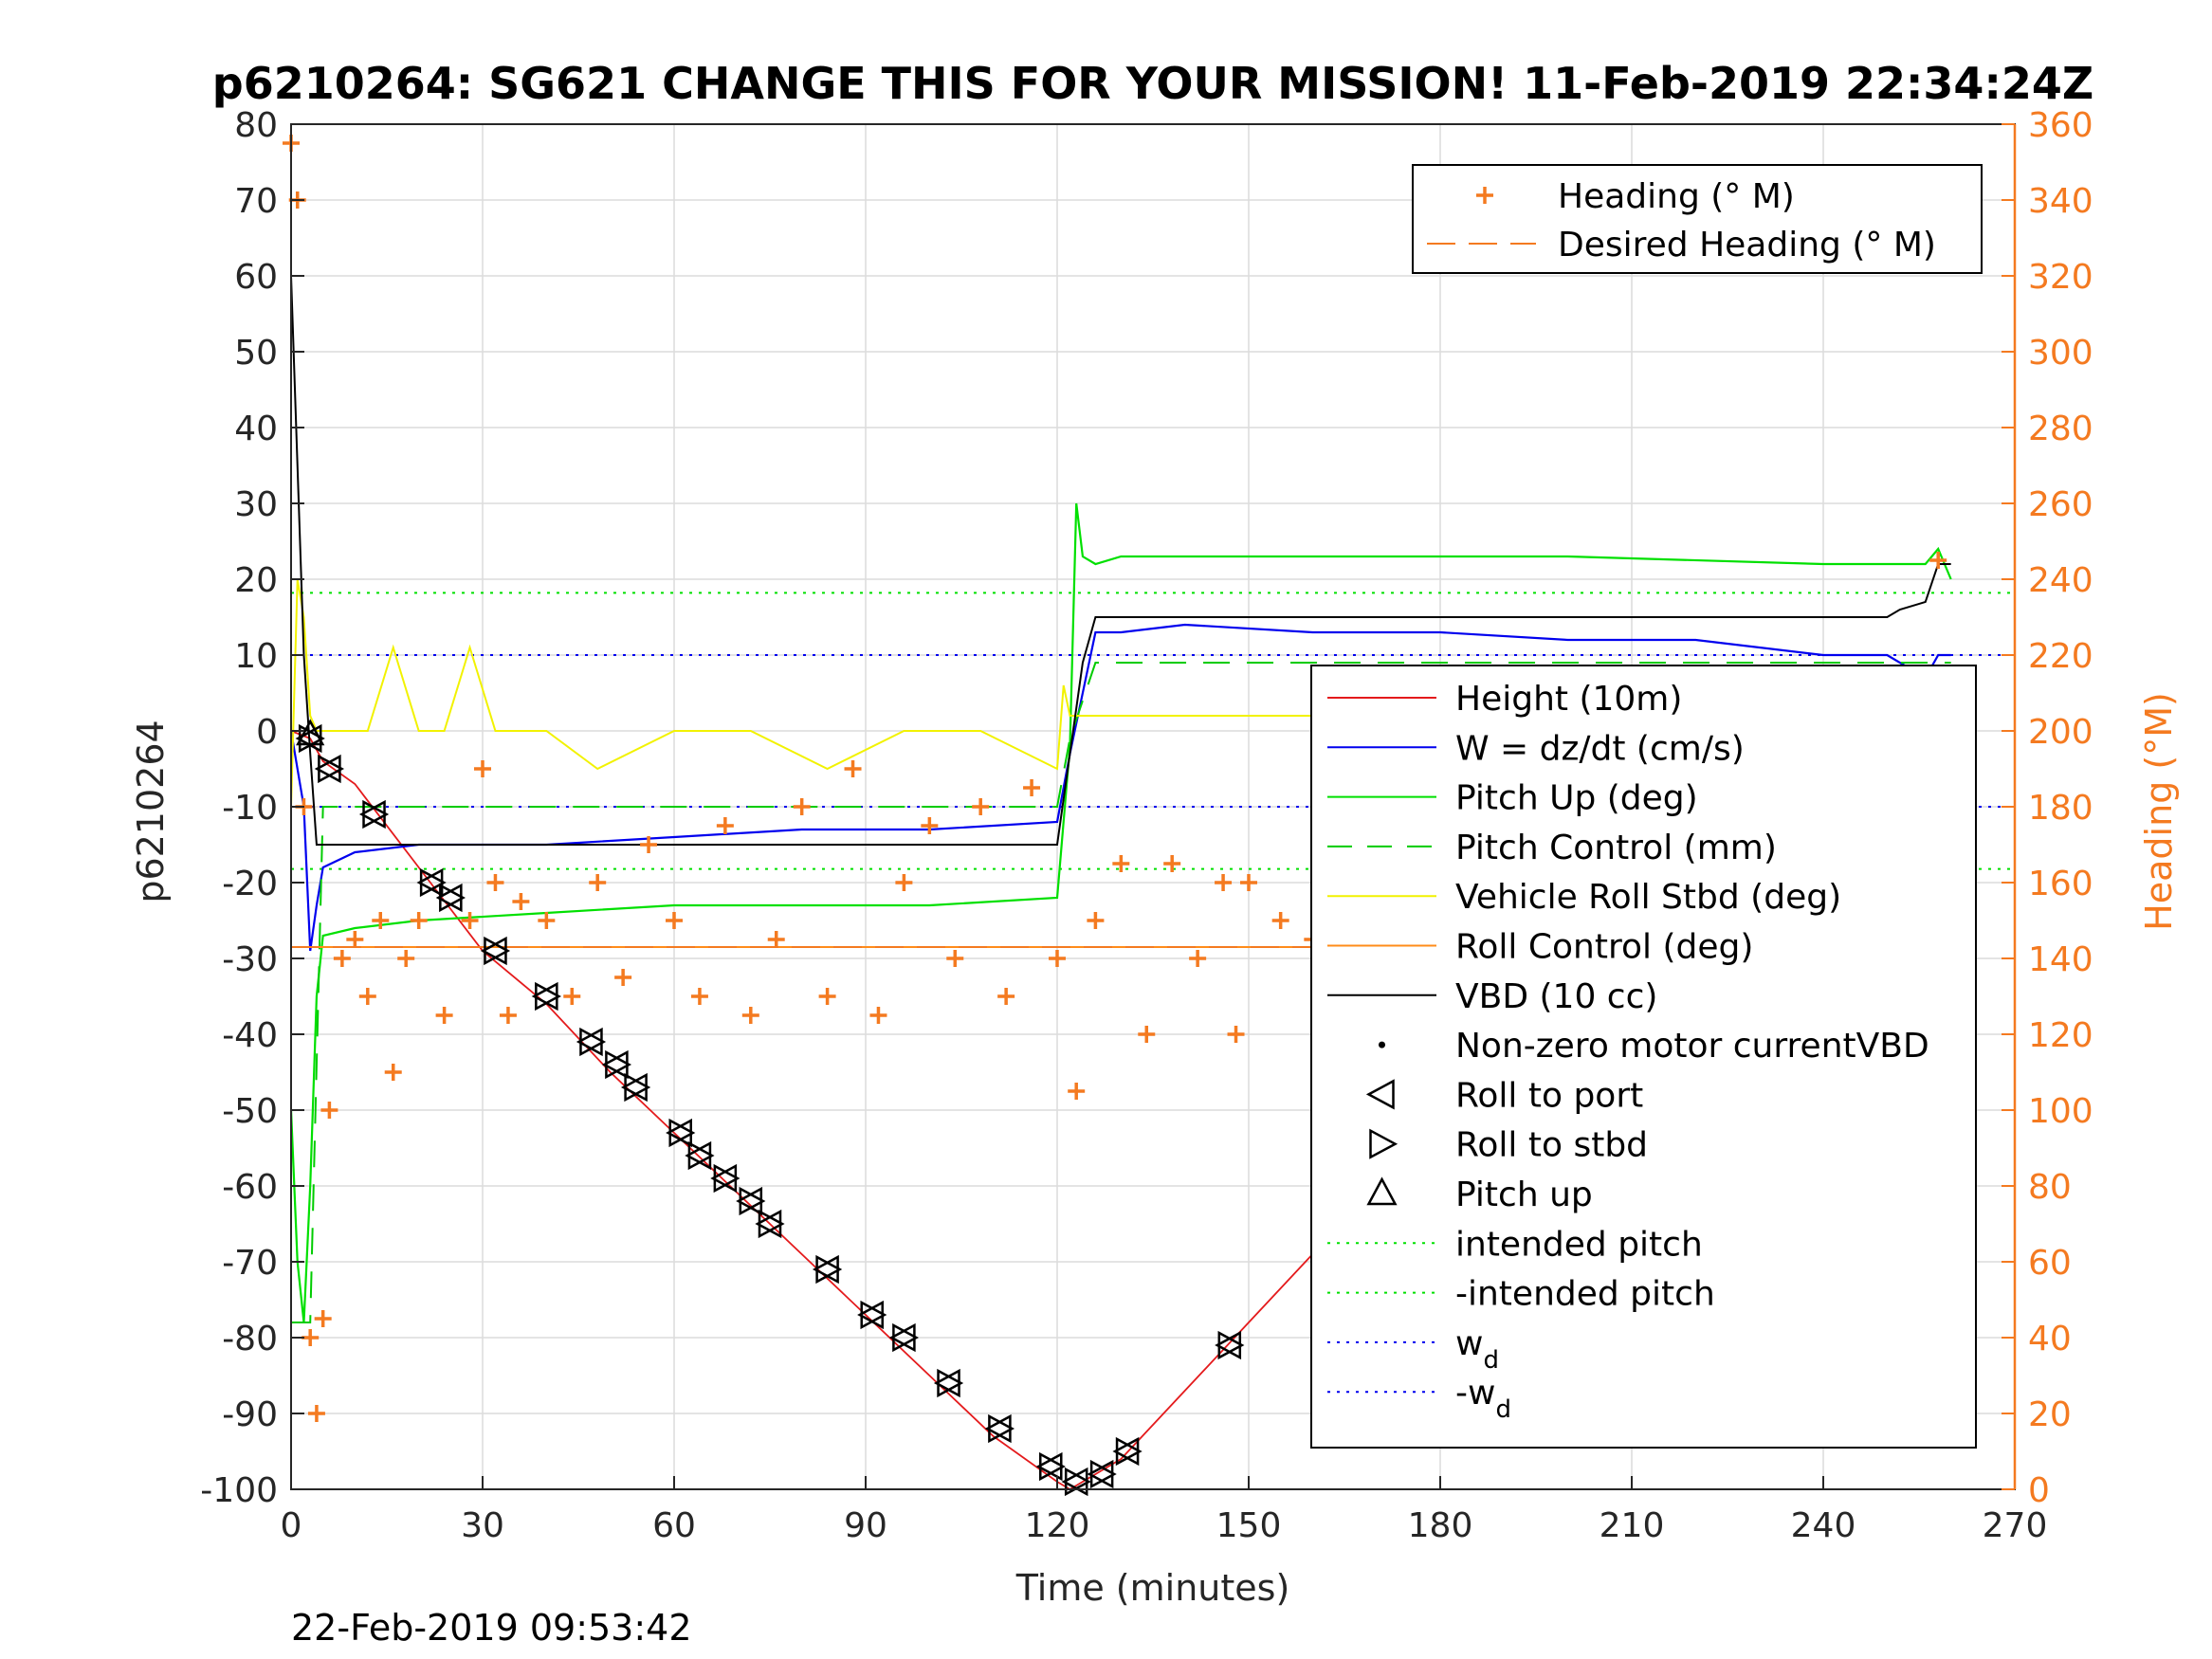 The width and height of the screenshot is (2212, 1659). What do you see at coordinates (1747, 245) in the screenshot?
I see `legend-top-label: Desired Heading (° M)` at bounding box center [1747, 245].